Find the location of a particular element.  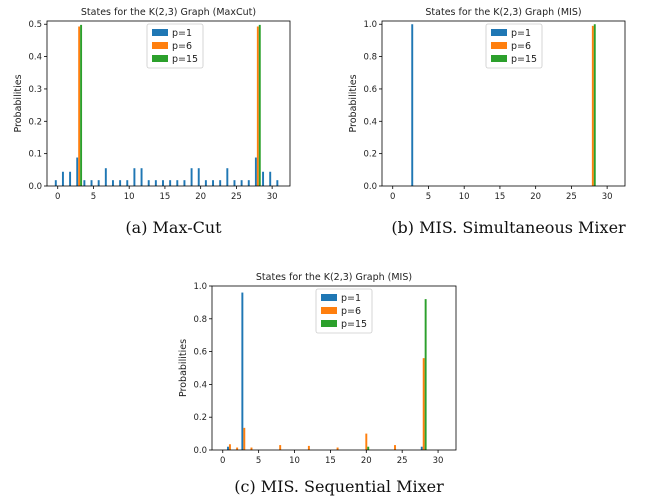

figure-caption: (a) Max-Cut is located at coordinates (173, 227).